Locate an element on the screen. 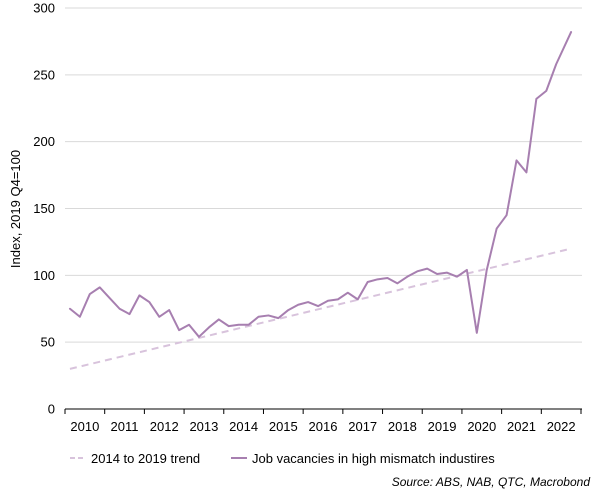  x-tick-label: 2011 is located at coordinates (125, 426).